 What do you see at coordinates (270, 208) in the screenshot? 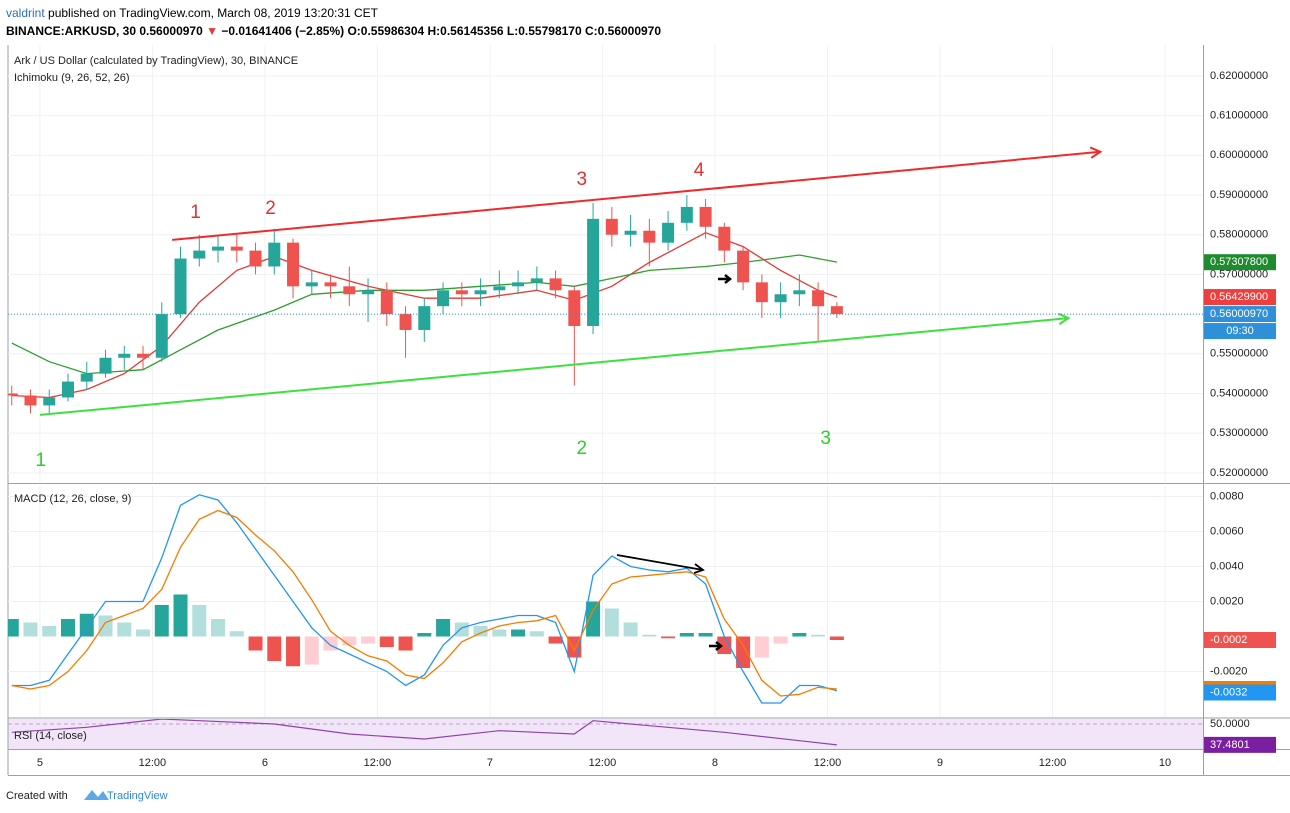
I see `annotation: 2` at bounding box center [270, 208].